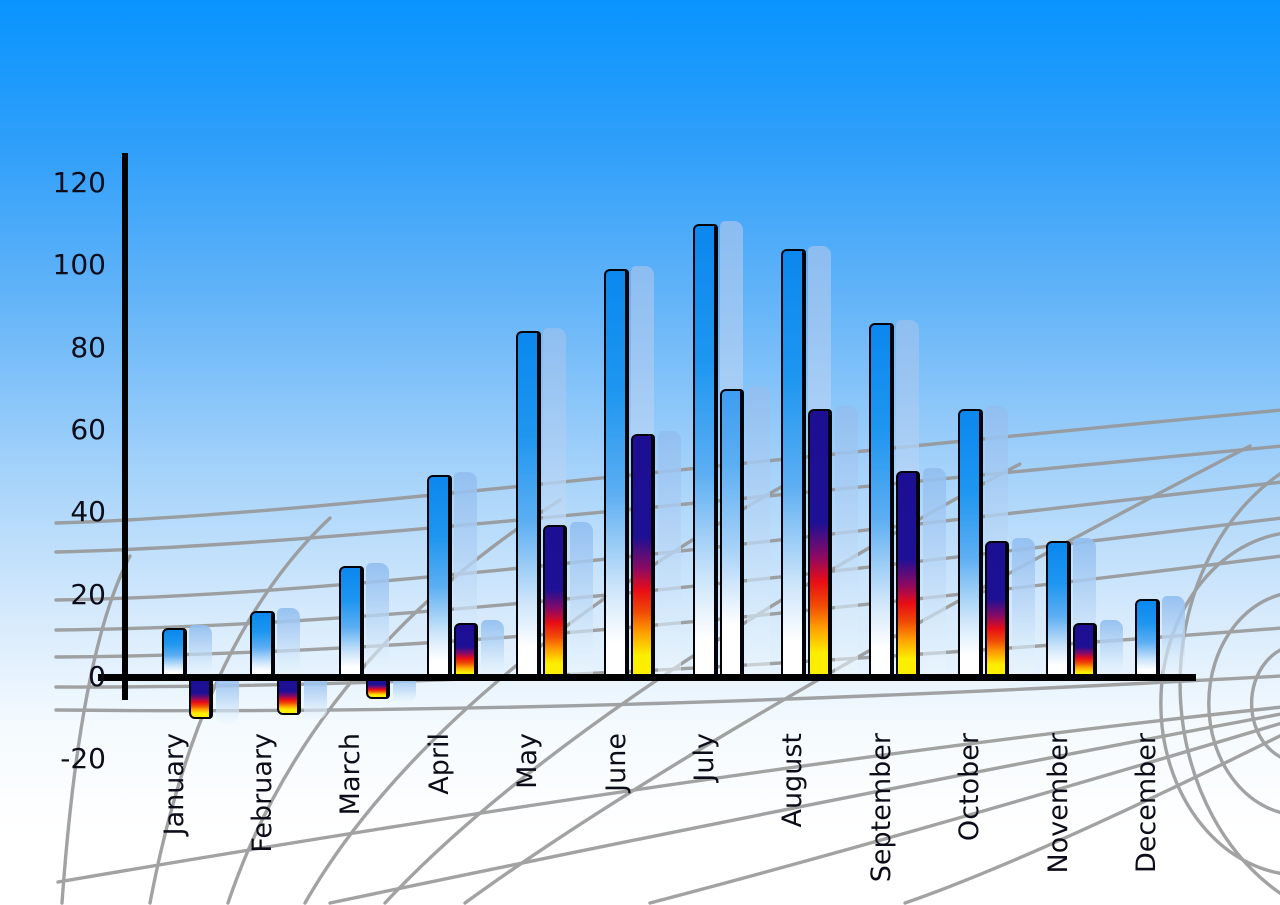 This screenshot has width=1280, height=905. What do you see at coordinates (351, 774) in the screenshot?
I see `month-label: March` at bounding box center [351, 774].